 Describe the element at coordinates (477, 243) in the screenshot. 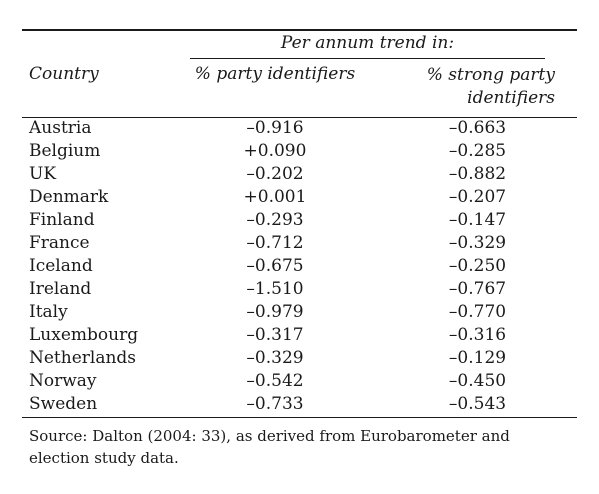

I see `cell-strong-party-identifiers: –0.329` at that location.